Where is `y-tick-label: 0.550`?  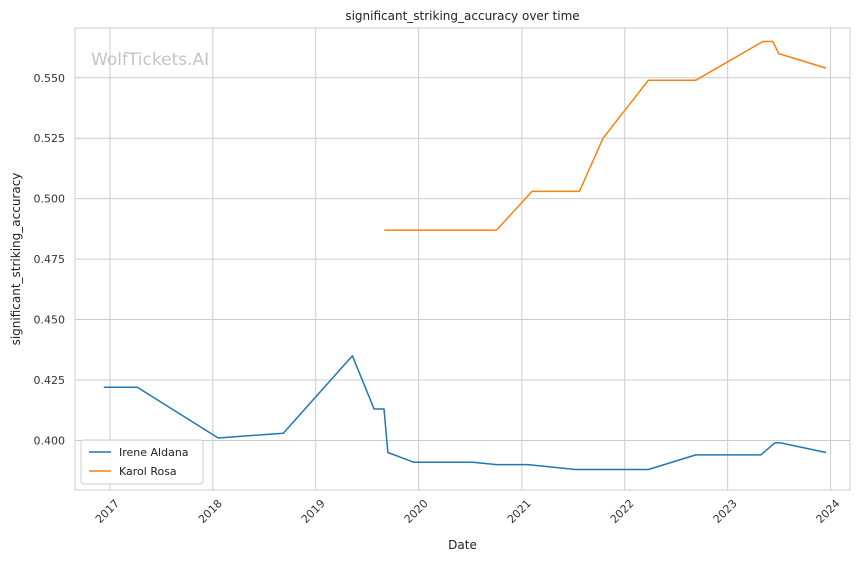 y-tick-label: 0.550 is located at coordinates (50, 78).